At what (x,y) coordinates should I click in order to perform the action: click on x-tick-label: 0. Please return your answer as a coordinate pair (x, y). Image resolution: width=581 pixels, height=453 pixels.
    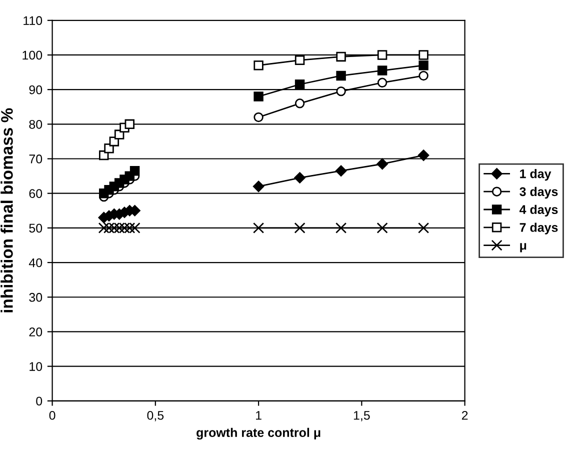
    Looking at the image, I should click on (52, 415).